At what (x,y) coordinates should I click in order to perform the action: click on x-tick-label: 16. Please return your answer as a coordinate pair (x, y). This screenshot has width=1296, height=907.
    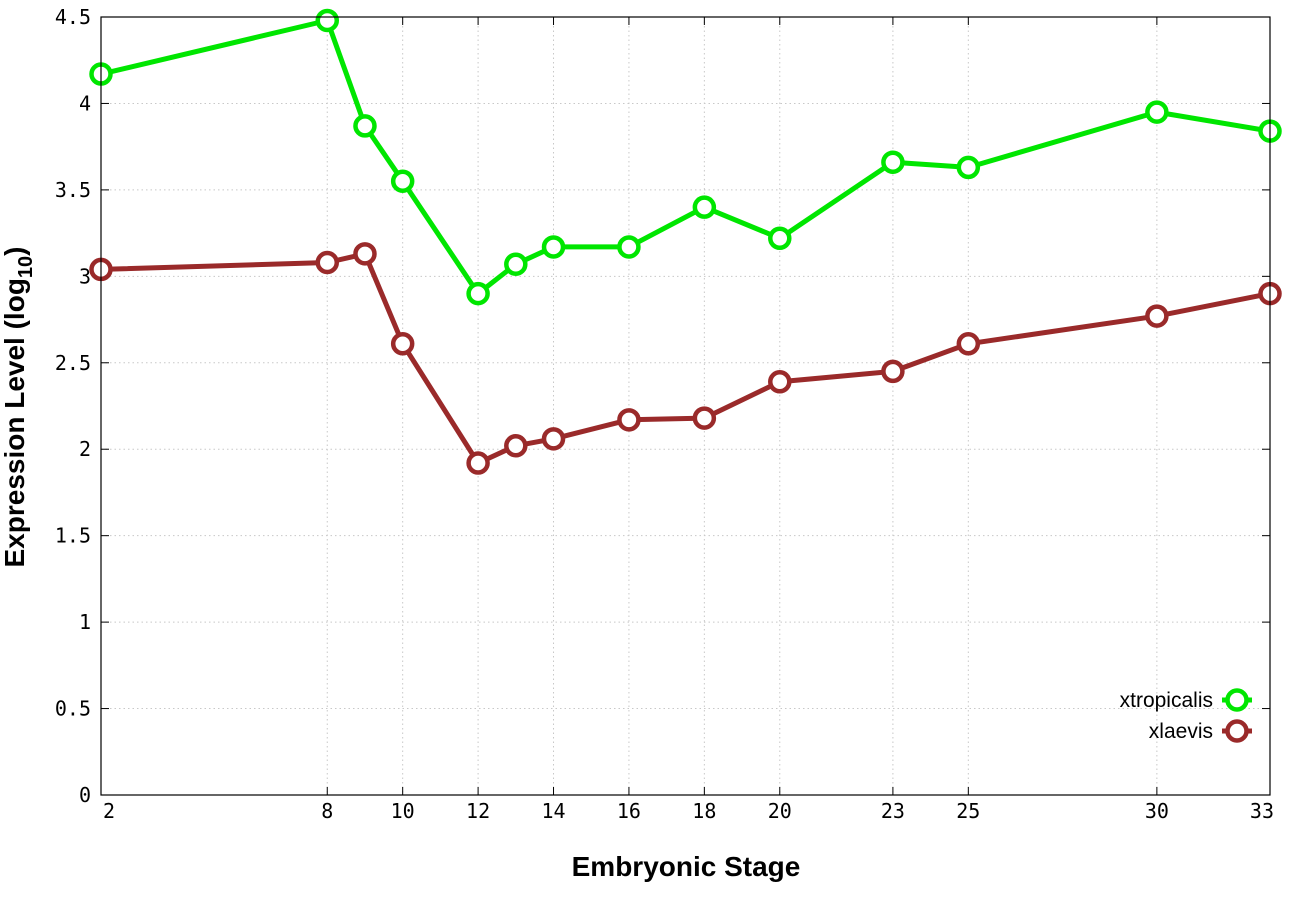
    Looking at the image, I should click on (629, 811).